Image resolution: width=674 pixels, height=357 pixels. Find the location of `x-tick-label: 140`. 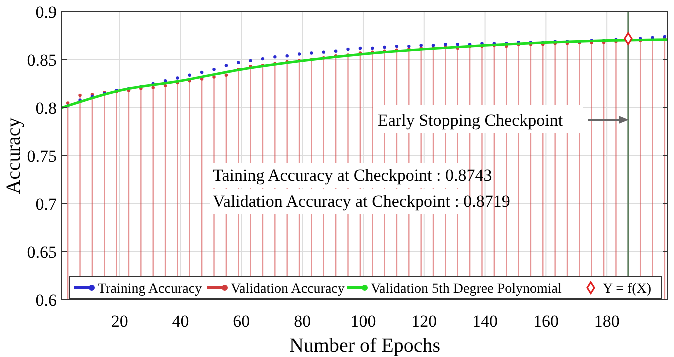

x-tick-label: 140 is located at coordinates (485, 321).